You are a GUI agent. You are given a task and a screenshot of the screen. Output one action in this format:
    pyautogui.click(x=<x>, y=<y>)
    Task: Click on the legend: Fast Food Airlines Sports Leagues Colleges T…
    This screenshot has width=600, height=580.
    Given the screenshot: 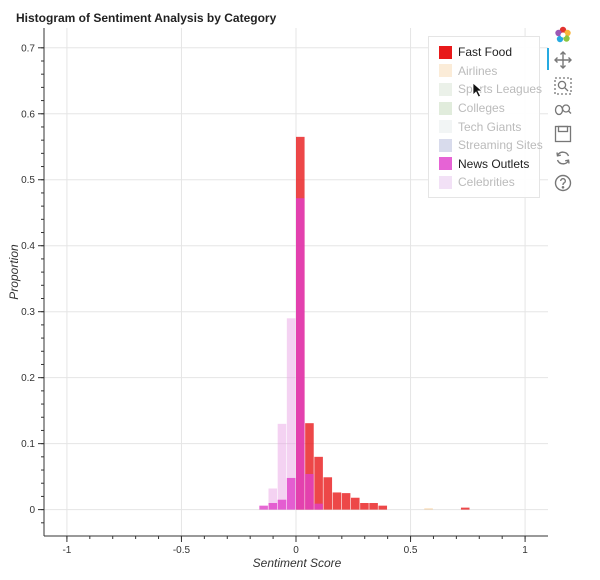 What is the action you would take?
    pyautogui.click(x=485, y=117)
    